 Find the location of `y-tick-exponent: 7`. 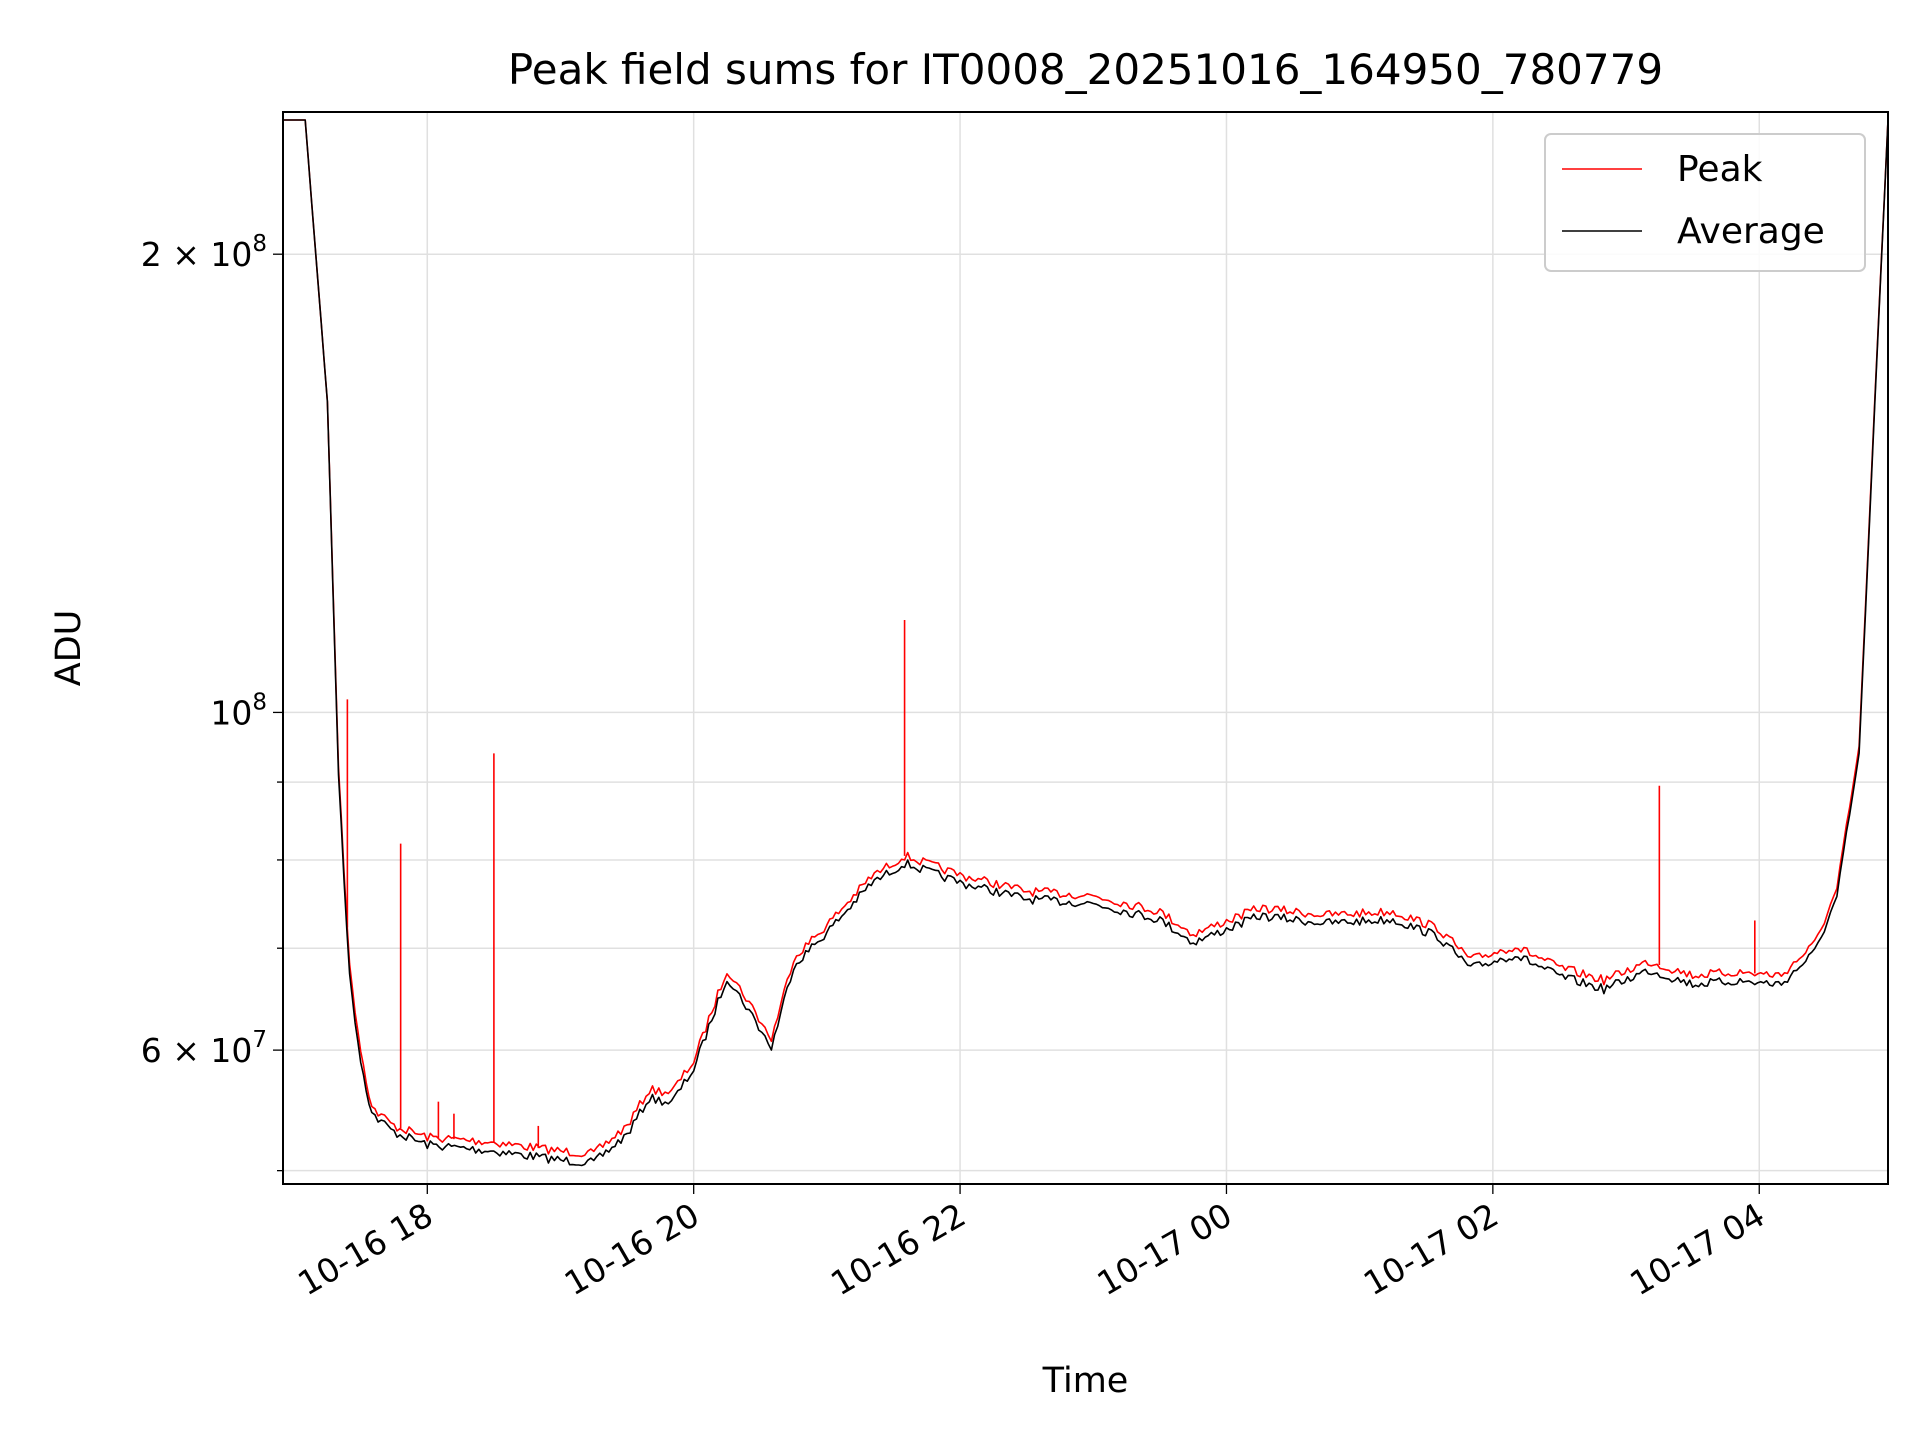

y-tick-exponent: 7 is located at coordinates (259, 1040).